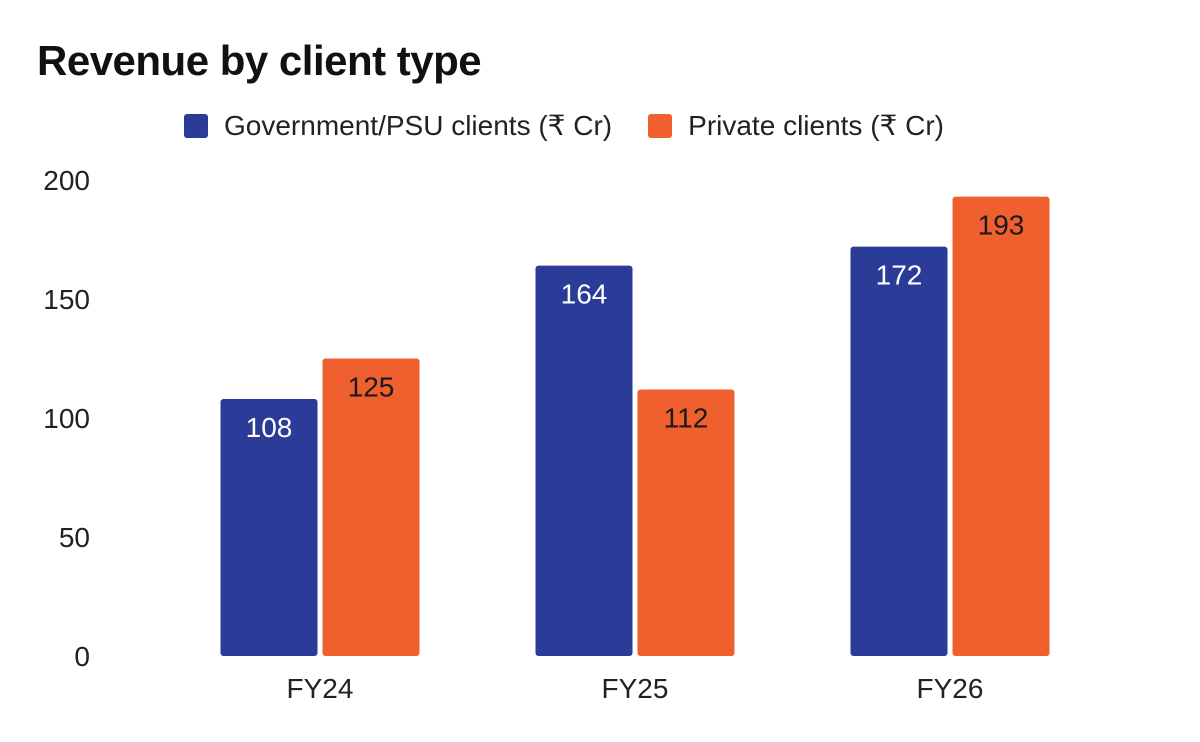  Describe the element at coordinates (418, 125) in the screenshot. I see `legend-label-government: Government/PSU clients (₹ Cr)` at that location.